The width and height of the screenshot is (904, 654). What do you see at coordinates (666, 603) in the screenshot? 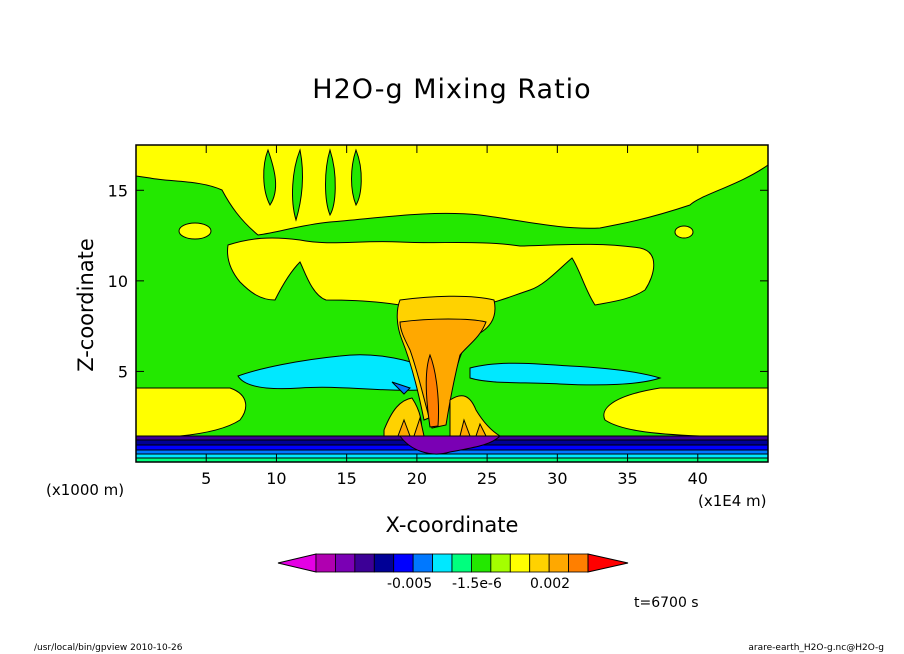
I see `time-annotation: t=6700 s` at bounding box center [666, 603].